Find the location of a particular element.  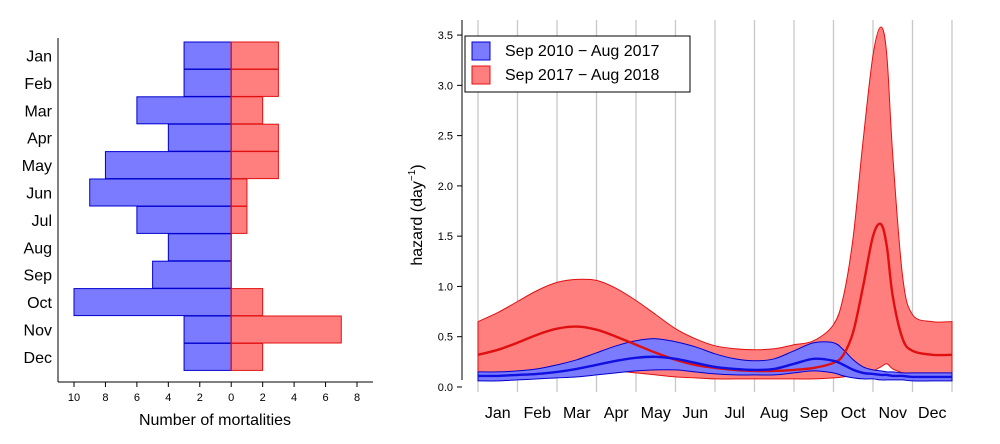

category-label-jul: Jul is located at coordinates (42, 221).